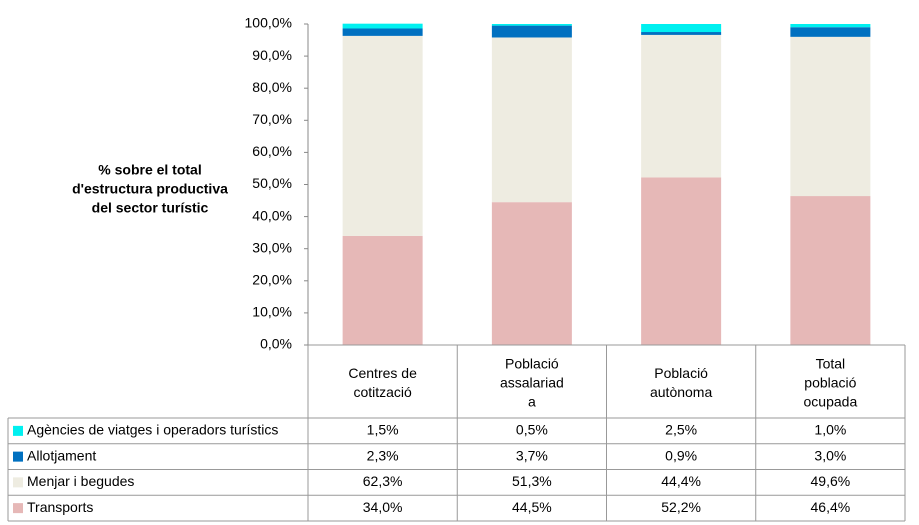 This screenshot has height=525, width=919. What do you see at coordinates (272, 183) in the screenshot?
I see `y-tick-label: 50,0%` at bounding box center [272, 183].